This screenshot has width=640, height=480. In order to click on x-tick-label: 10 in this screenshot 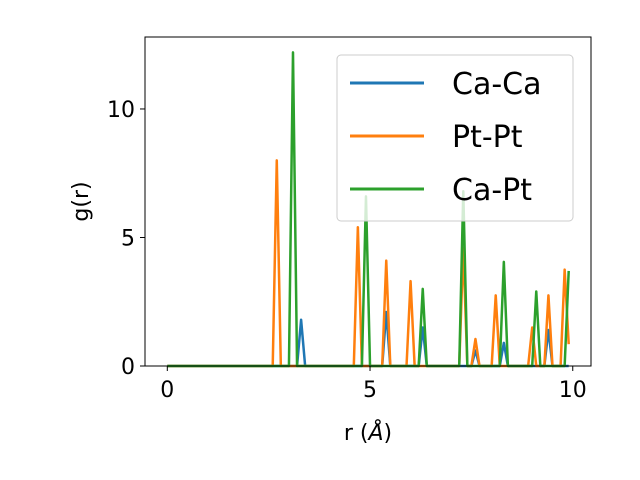, I will do `click(573, 390)`.